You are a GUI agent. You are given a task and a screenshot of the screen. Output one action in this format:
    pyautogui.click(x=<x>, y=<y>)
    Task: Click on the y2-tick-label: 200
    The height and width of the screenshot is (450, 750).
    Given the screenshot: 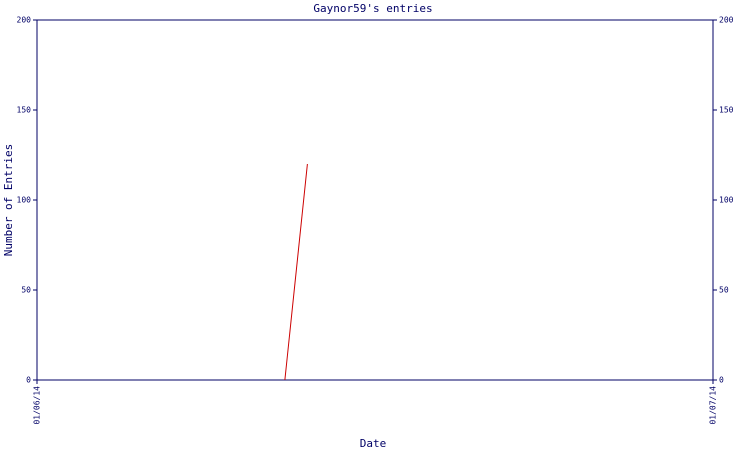 What is the action you would take?
    pyautogui.click(x=726, y=20)
    